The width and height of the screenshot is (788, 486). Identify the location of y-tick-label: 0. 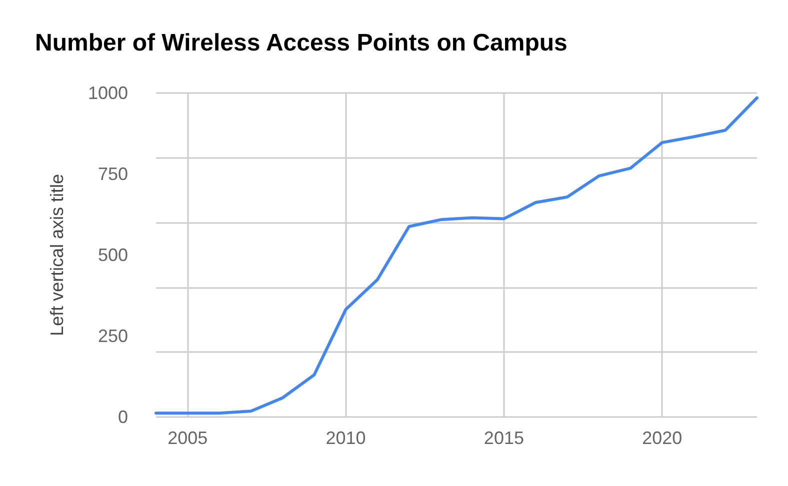
(123, 417).